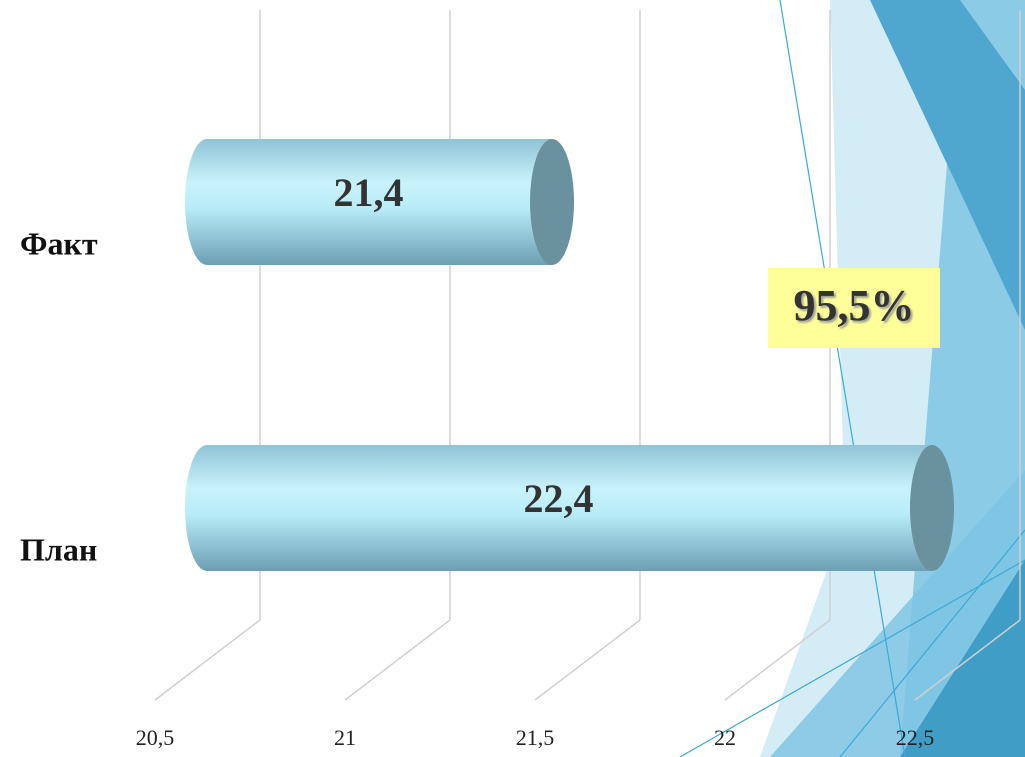  What do you see at coordinates (725, 737) in the screenshot?
I see `x-tick-label: 22` at bounding box center [725, 737].